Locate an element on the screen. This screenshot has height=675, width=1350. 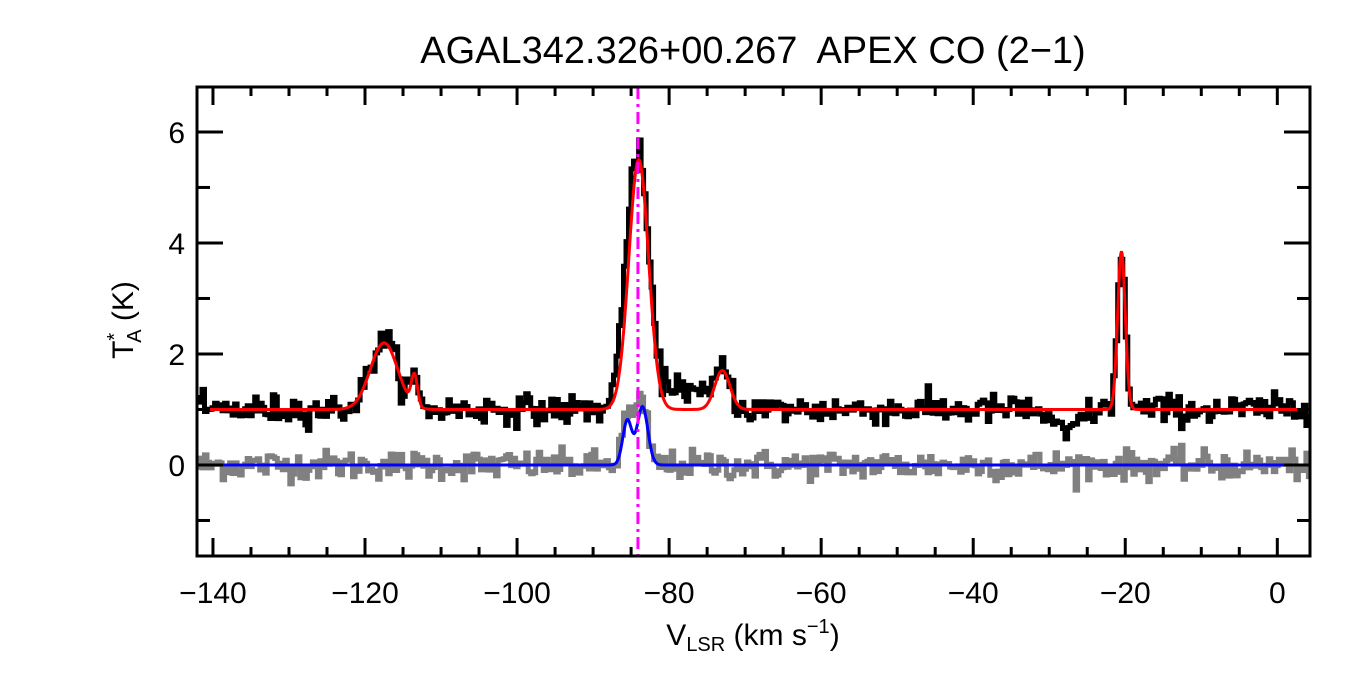
y-tick-label: 0 is located at coordinates (176, 466).